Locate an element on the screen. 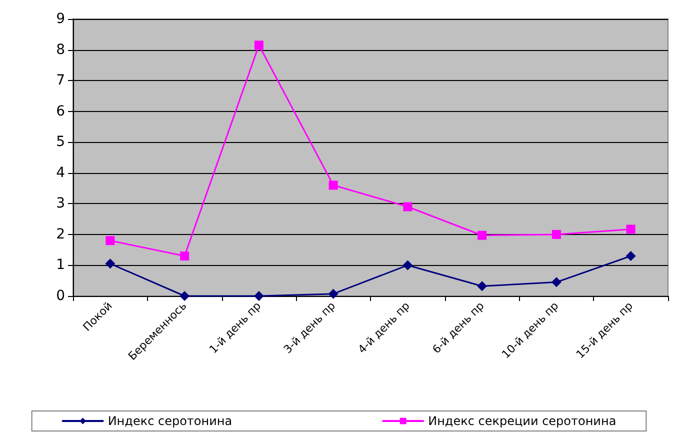 Image resolution: width=678 pixels, height=435 pixels. y-tick-label: 0 is located at coordinates (60, 296).